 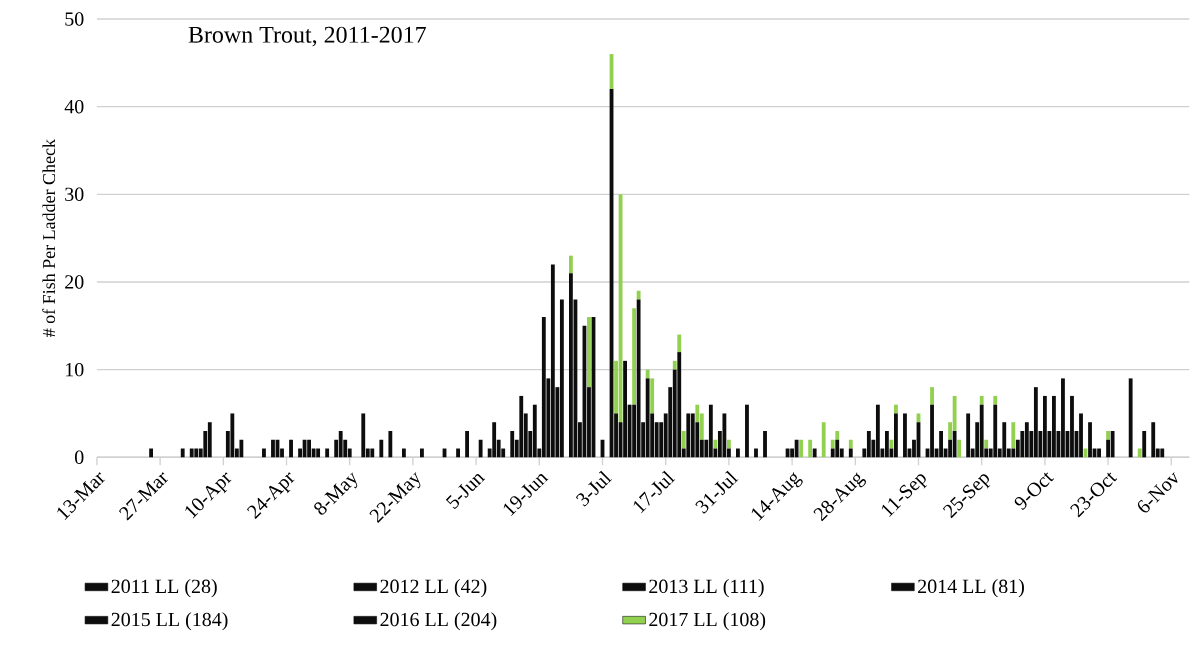 What do you see at coordinates (438, 621) in the screenshot?
I see `legend-label: 2016 LL (204)` at bounding box center [438, 621].